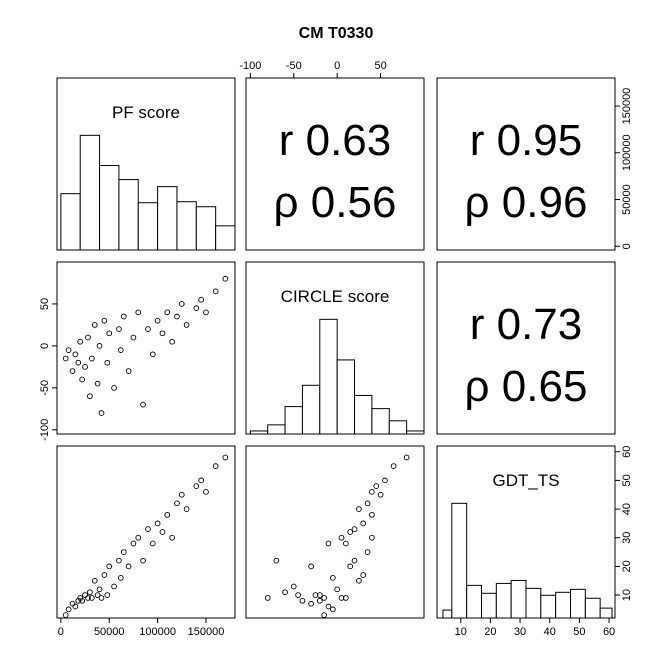 This screenshot has width=672, height=672. Describe the element at coordinates (525, 480) in the screenshot. I see `variable-label: GDT_TS` at that location.